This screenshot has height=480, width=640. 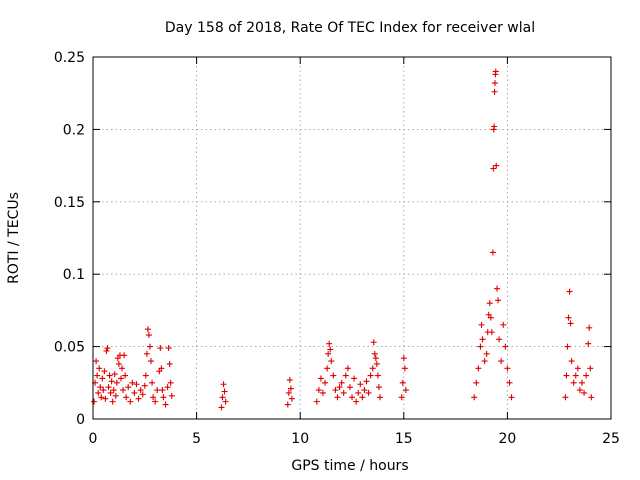 What do you see at coordinates (14, 238) in the screenshot?
I see `y-axis-label: ROTI / TECUs` at bounding box center [14, 238].